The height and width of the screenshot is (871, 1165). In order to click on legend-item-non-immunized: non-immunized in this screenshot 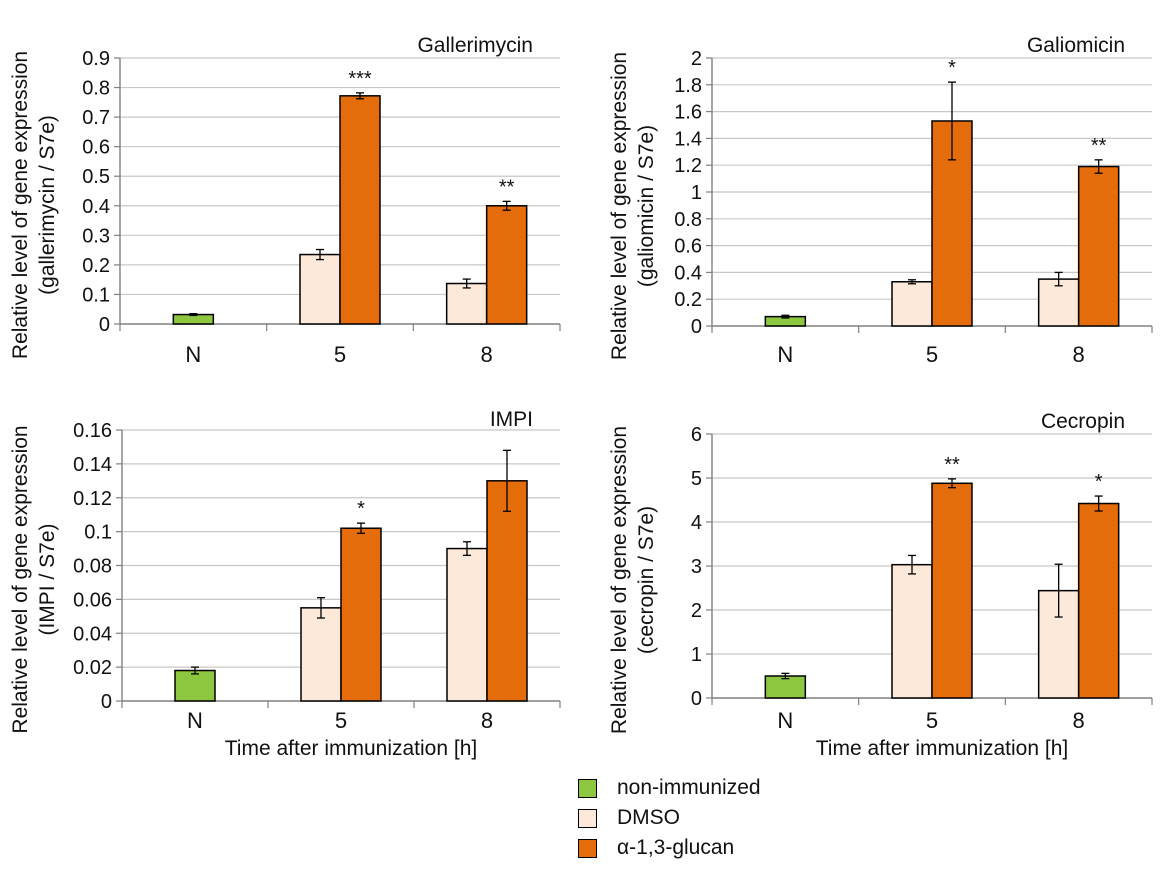, I will do `click(669, 788)`.